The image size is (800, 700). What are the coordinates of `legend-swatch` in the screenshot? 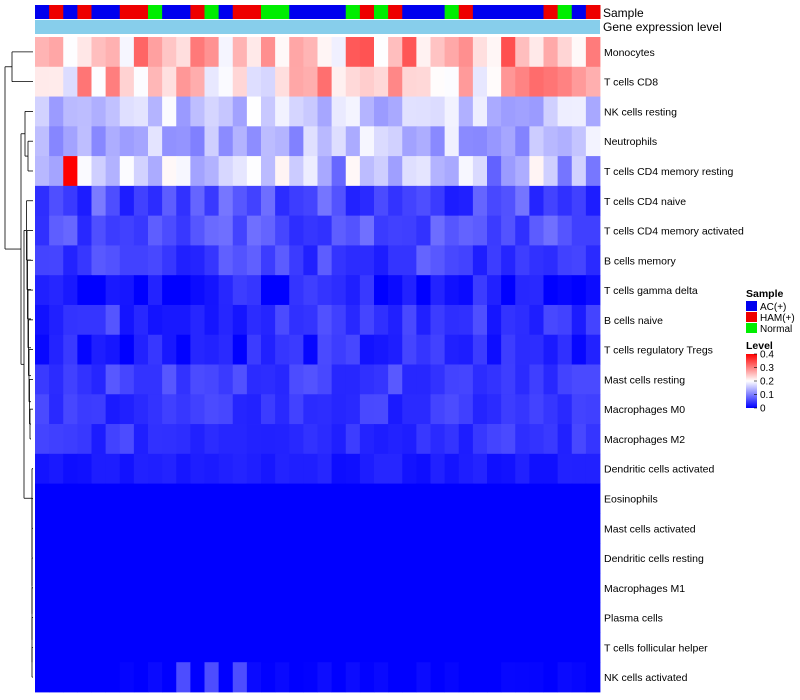 It's located at (751, 328).